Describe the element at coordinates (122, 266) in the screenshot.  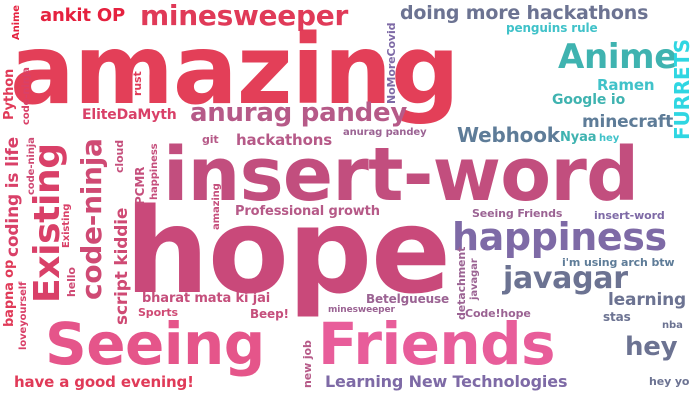
I see `word-script-kiddie: script kiddie` at that location.